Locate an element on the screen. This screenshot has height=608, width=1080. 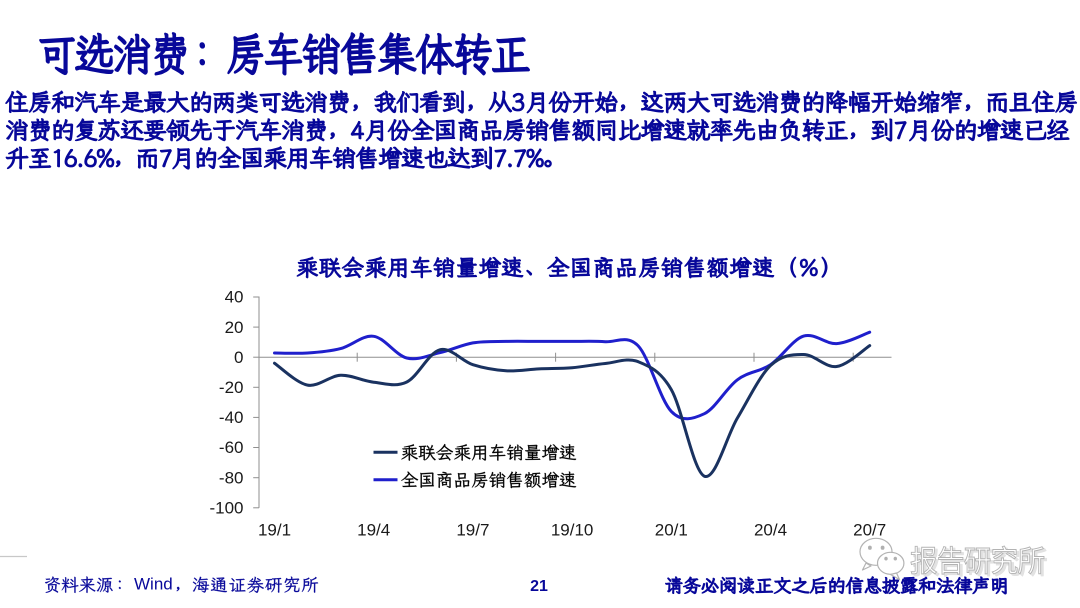
svg-text: 20/7 is located at coordinates (869, 529).